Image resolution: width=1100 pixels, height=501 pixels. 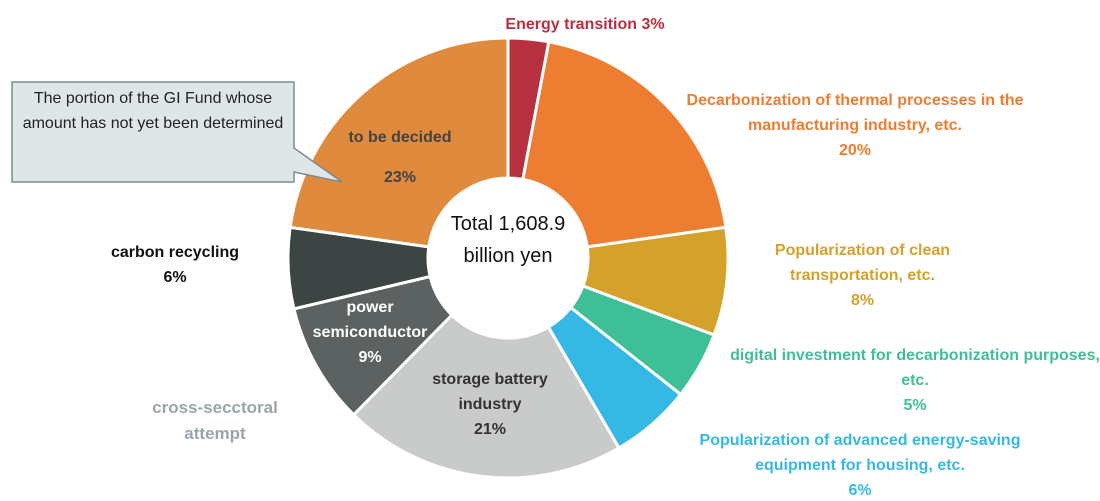 What do you see at coordinates (215, 420) in the screenshot?
I see `annotation: cross-secctoral attempt` at bounding box center [215, 420].